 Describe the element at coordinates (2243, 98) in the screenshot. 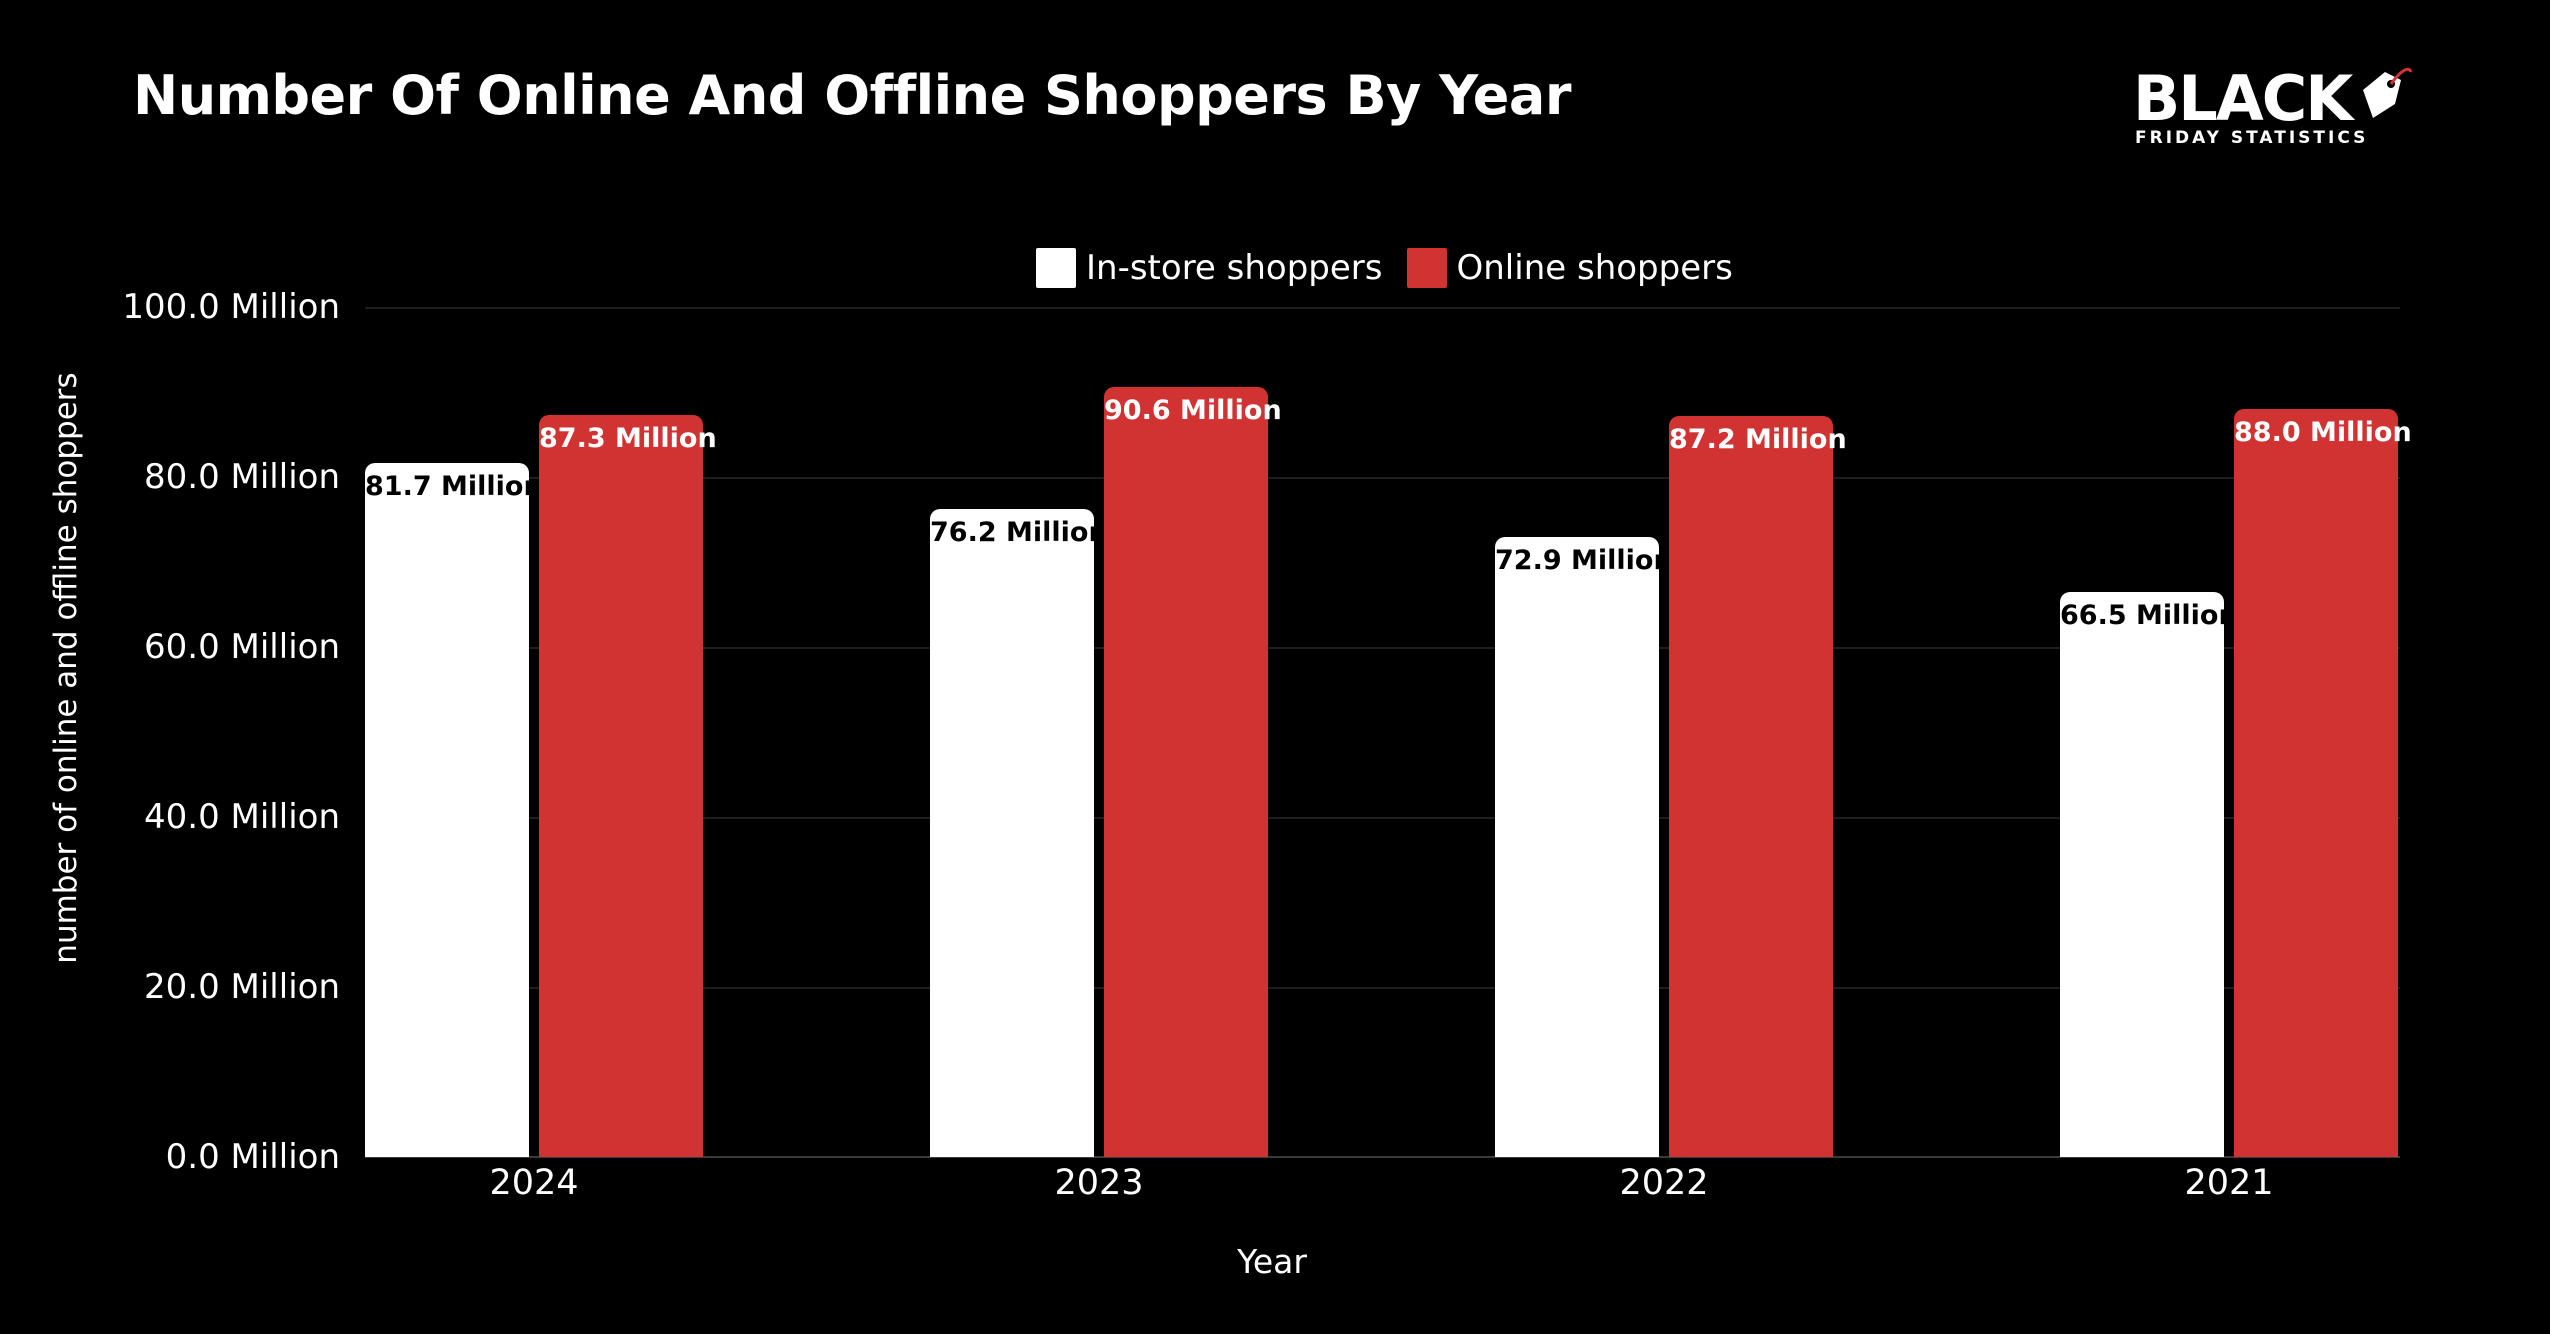

I see `logo-wordmark: BLACK` at that location.